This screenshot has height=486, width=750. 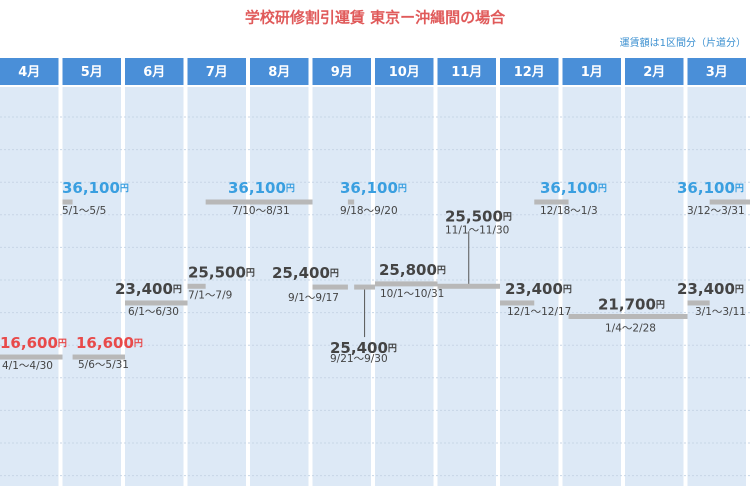 I want to click on month-label: 4月, so click(x=29, y=72).